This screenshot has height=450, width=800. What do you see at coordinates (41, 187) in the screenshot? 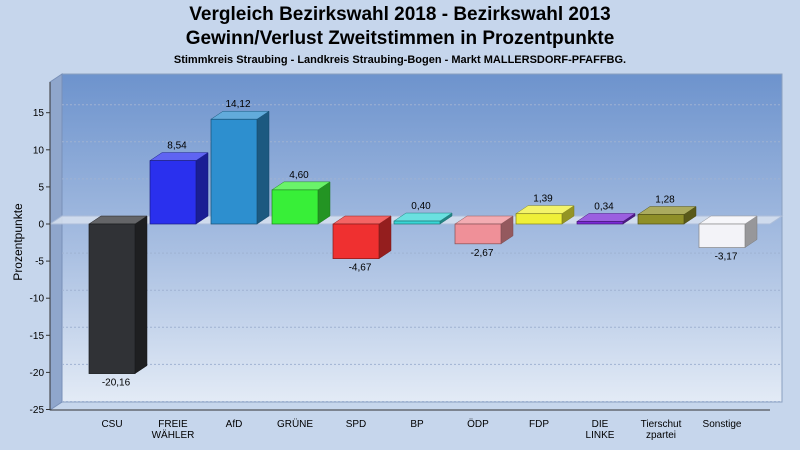
I see `y-tick-label: 5` at bounding box center [41, 187].